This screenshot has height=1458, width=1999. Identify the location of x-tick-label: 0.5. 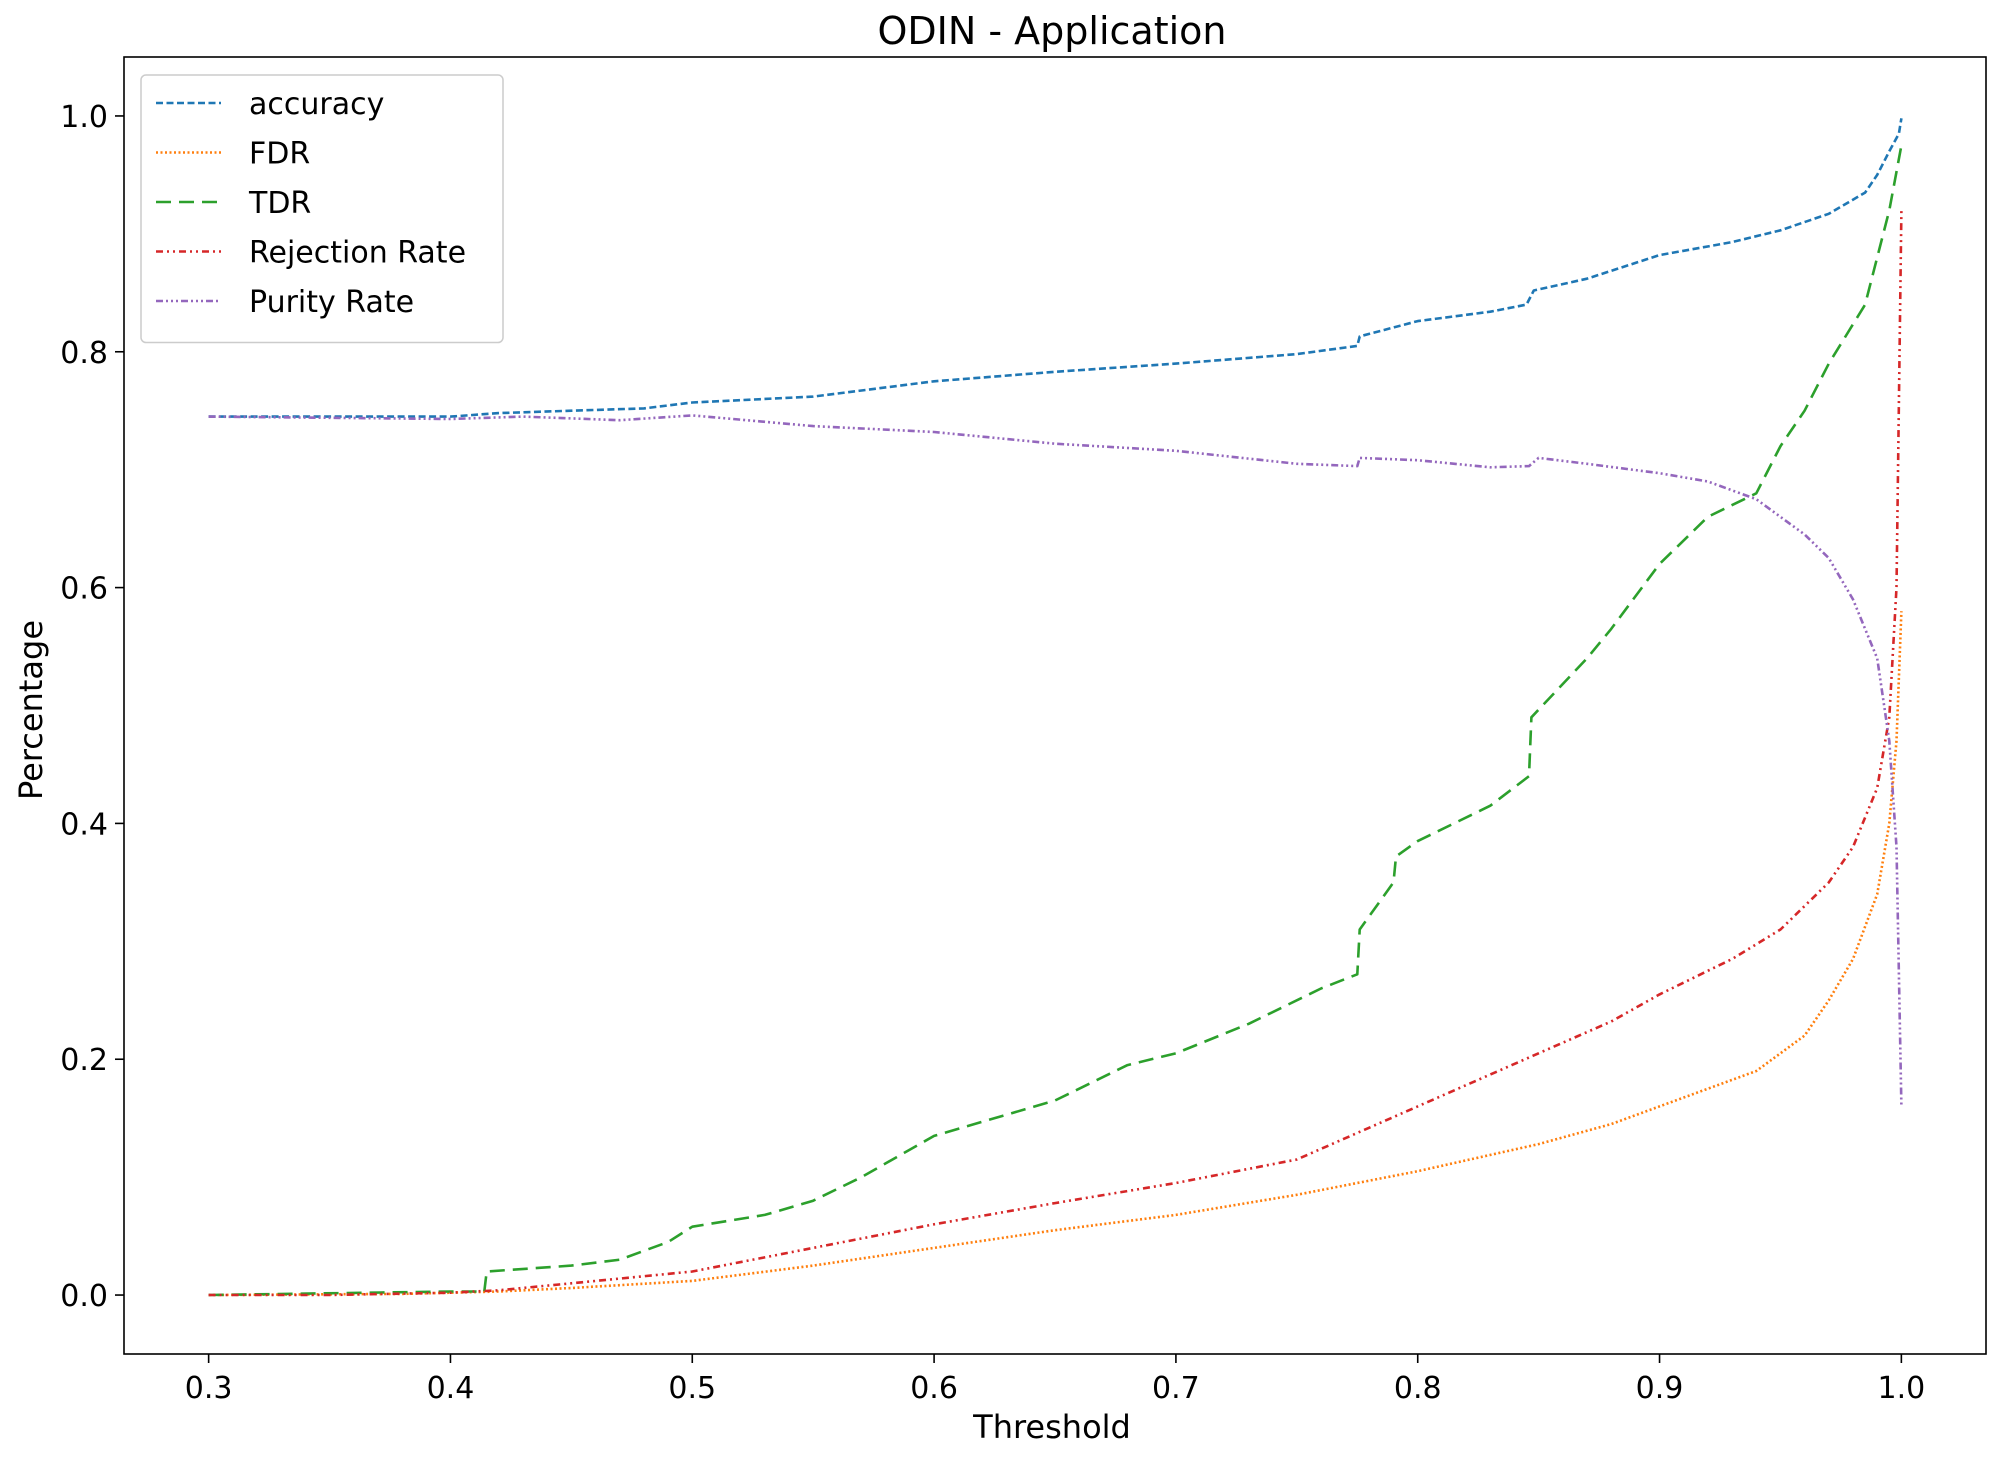
(692, 1388).